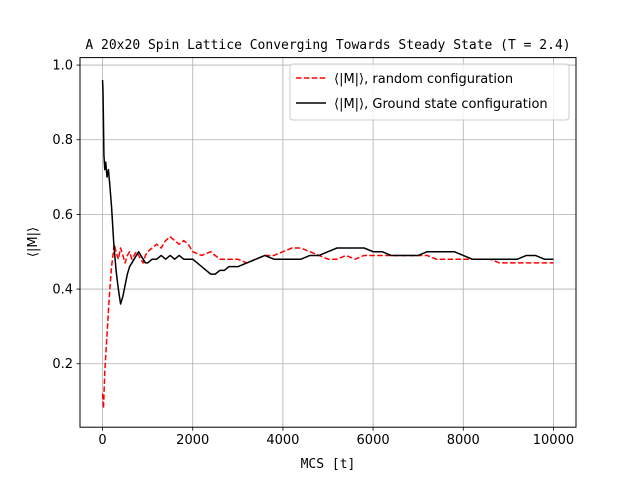 This screenshot has width=640, height=480. What do you see at coordinates (62, 364) in the screenshot?
I see `y-tick-label: 0.2` at bounding box center [62, 364].